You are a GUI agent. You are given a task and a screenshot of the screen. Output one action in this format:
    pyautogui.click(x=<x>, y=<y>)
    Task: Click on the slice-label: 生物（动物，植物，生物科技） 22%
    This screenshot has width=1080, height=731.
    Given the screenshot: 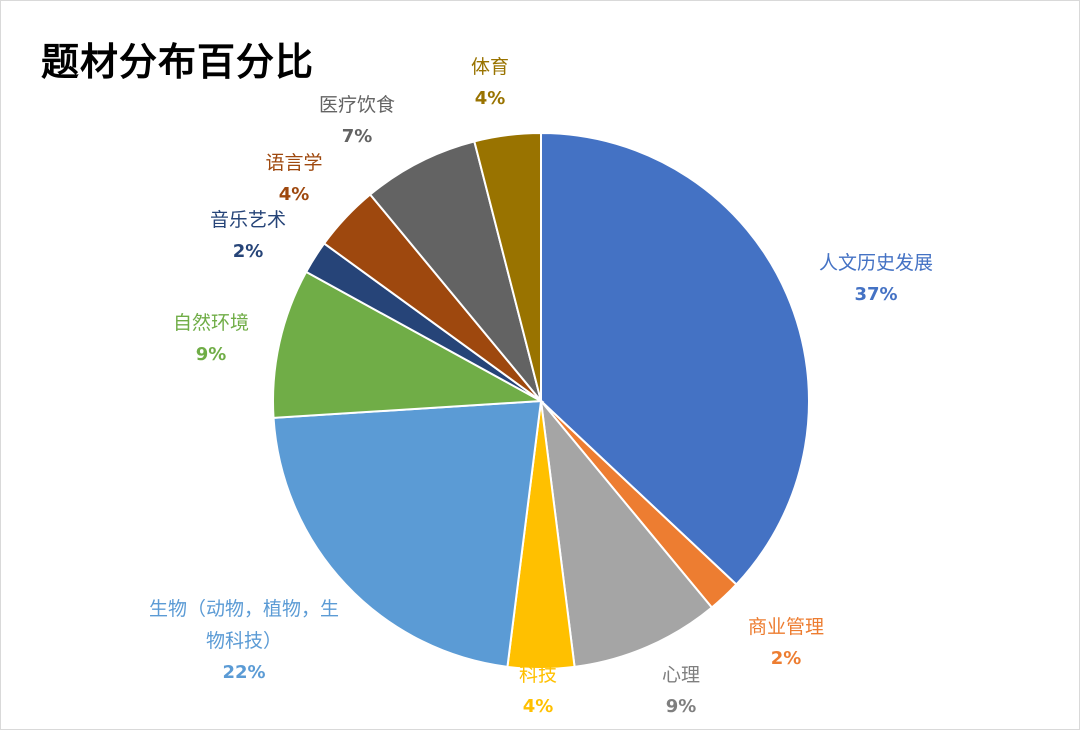 What is the action you would take?
    pyautogui.click(x=244, y=641)
    